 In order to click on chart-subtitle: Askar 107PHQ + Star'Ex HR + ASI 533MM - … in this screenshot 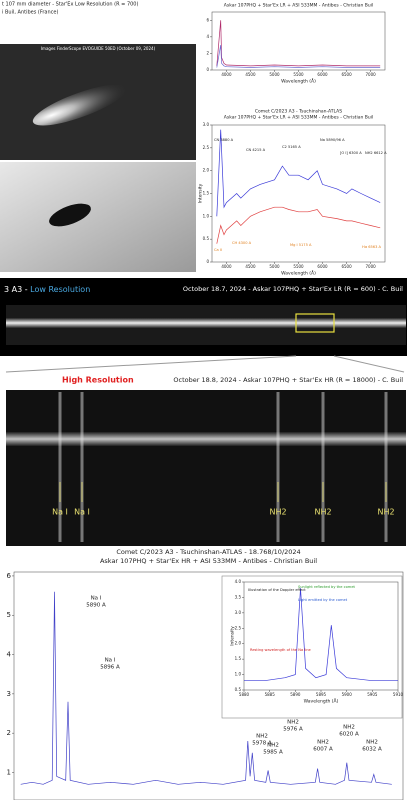, I will do `click(208, 561)`.